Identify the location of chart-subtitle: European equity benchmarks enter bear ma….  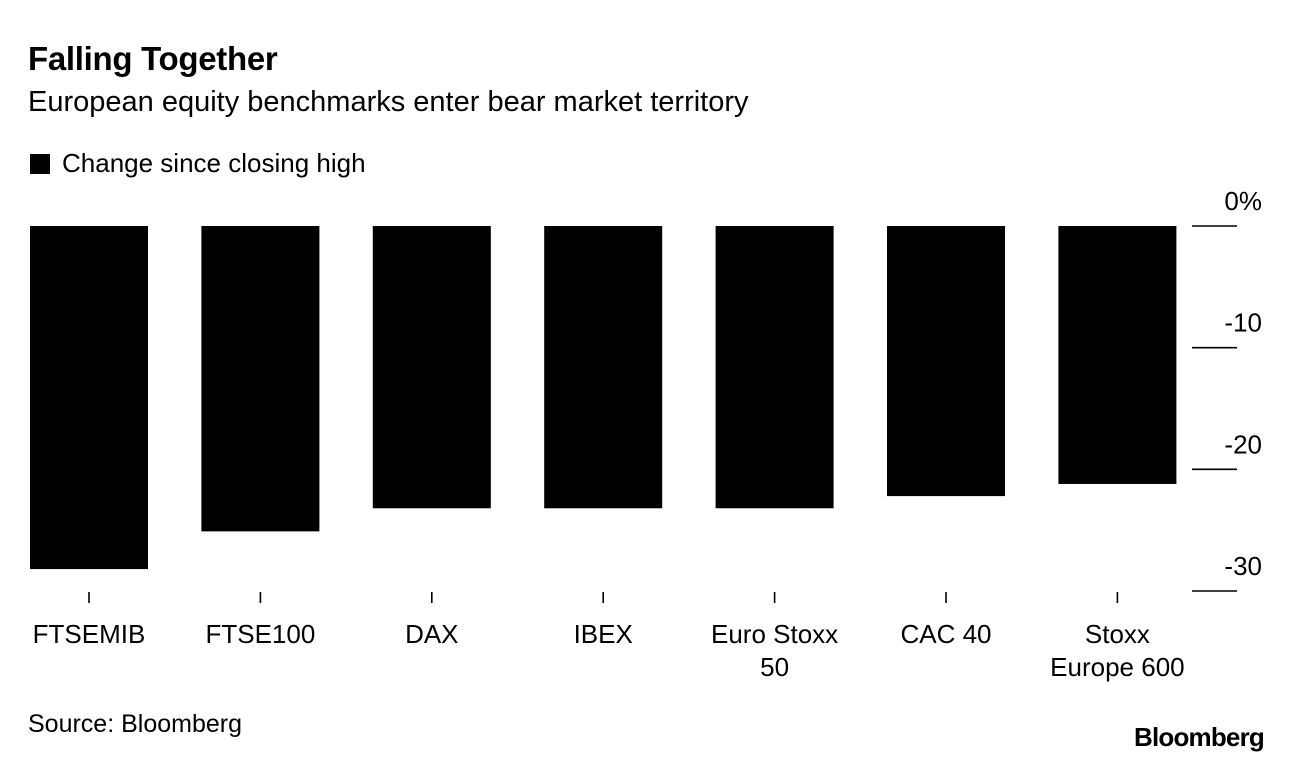
(388, 102).